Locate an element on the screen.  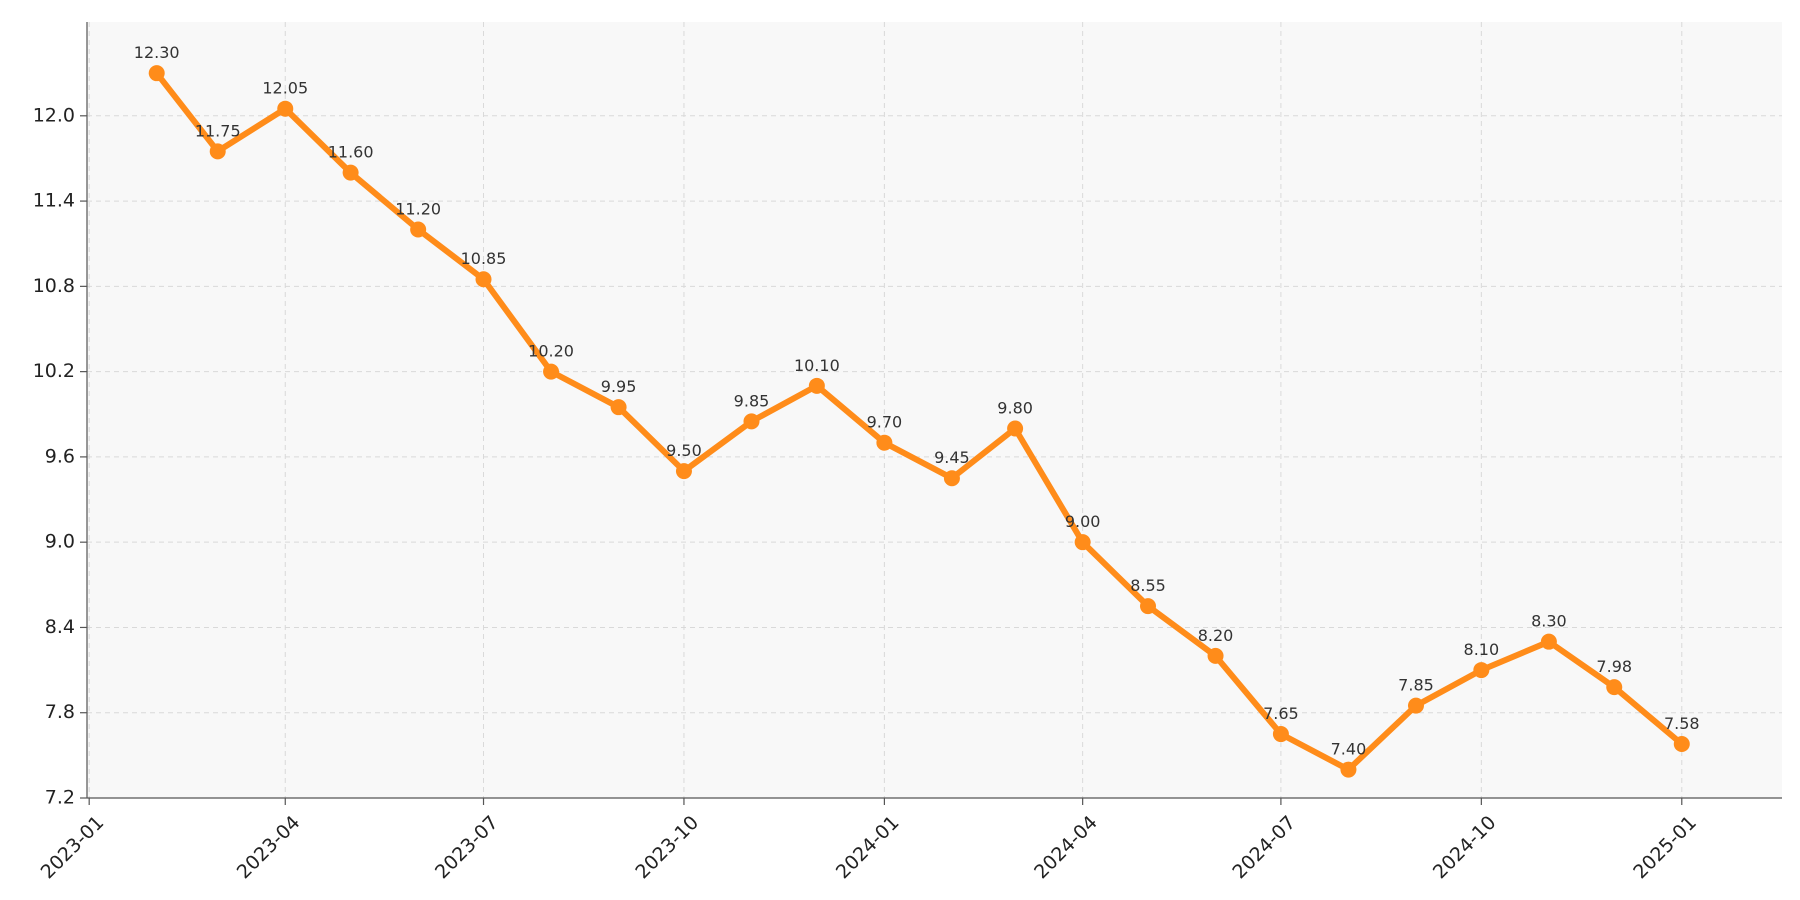
data-label: 8.30 is located at coordinates (1549, 621).